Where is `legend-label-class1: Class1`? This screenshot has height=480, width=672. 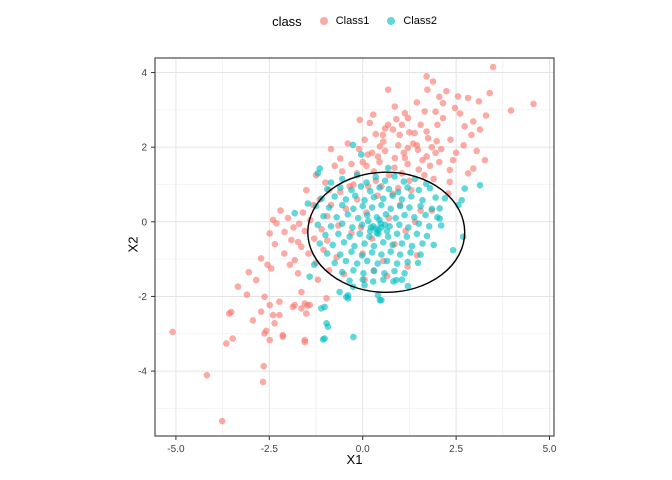 legend-label-class1: Class1 is located at coordinates (352, 21).